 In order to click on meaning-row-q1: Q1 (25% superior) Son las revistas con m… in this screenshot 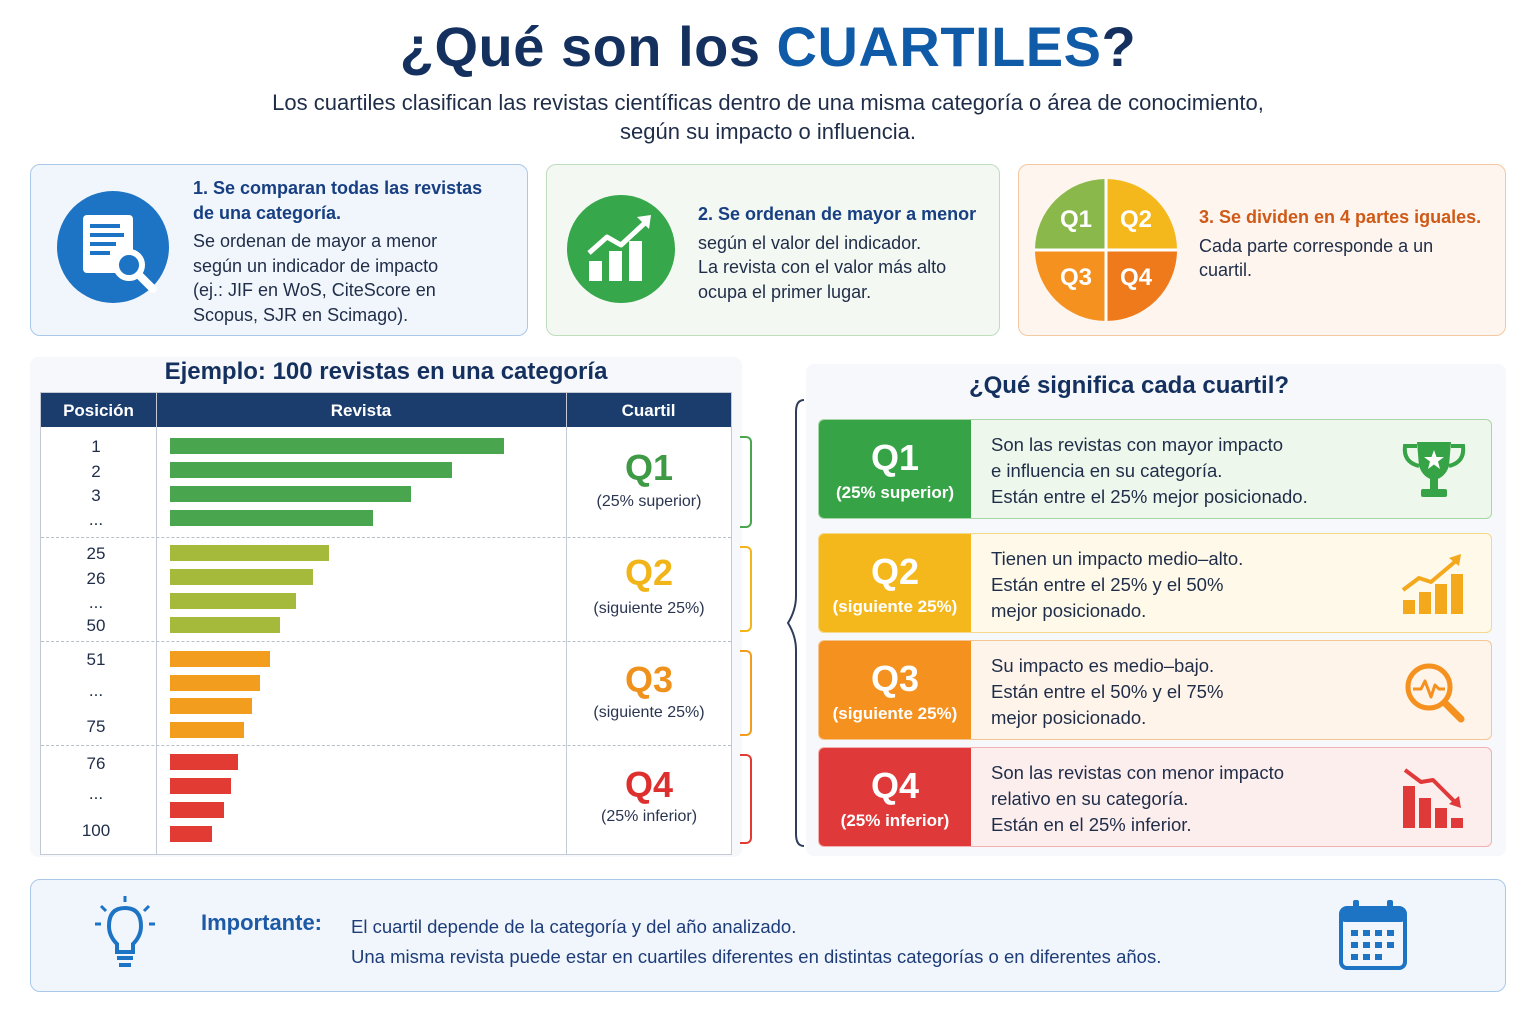, I will do `click(1155, 469)`.